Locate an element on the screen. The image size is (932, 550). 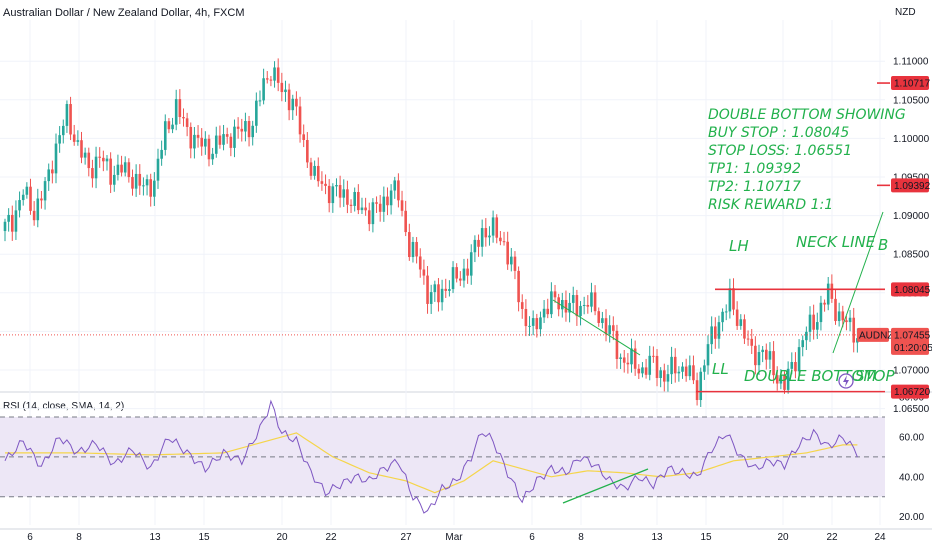
time-tick-label: 20 is located at coordinates (783, 537).